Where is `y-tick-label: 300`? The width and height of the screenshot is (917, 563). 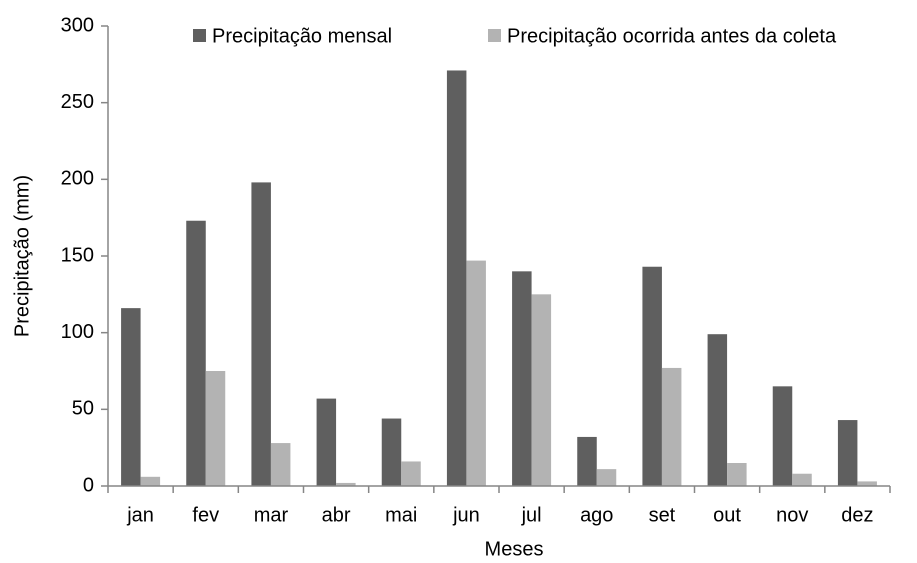
y-tick-label: 300 is located at coordinates (77, 25).